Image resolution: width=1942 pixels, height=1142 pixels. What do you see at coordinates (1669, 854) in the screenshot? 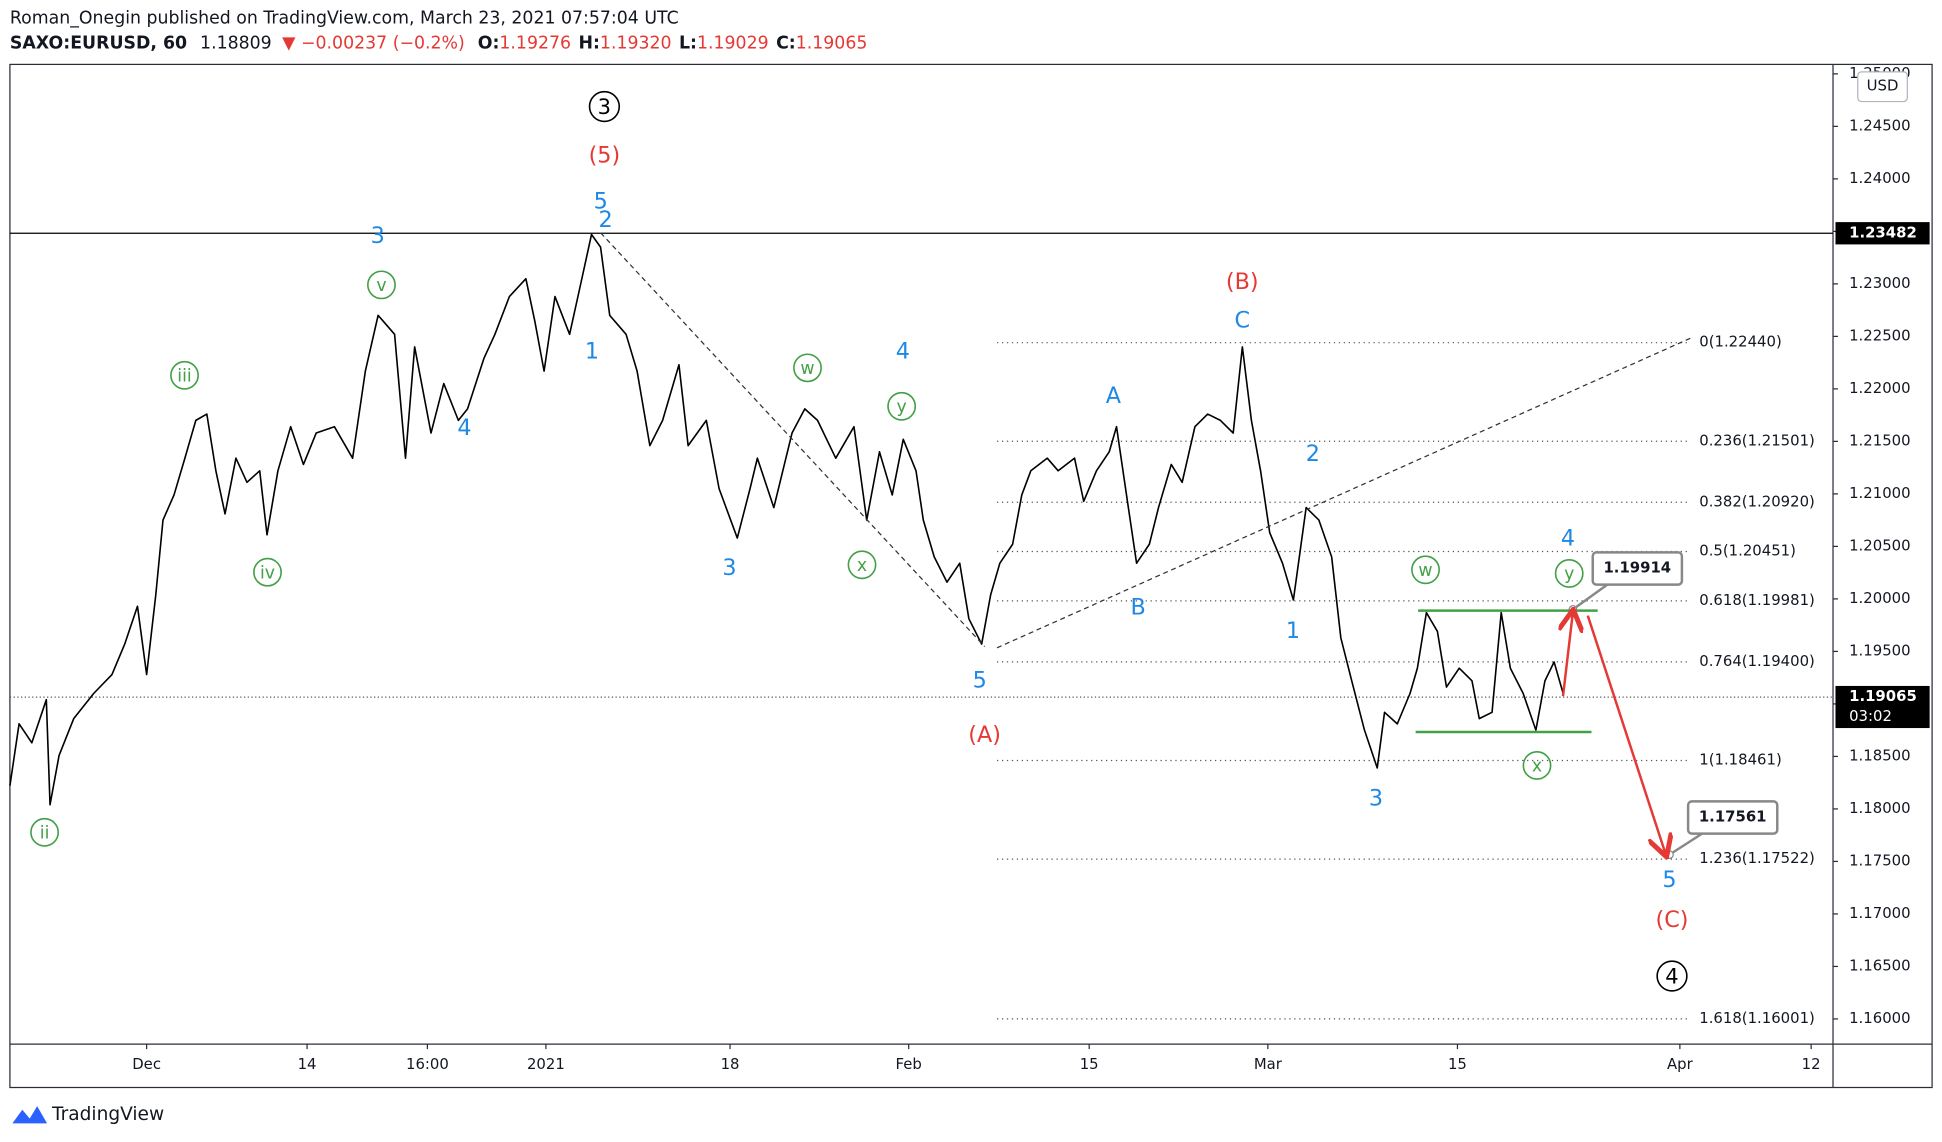
I see `callout-anchor` at bounding box center [1669, 854].